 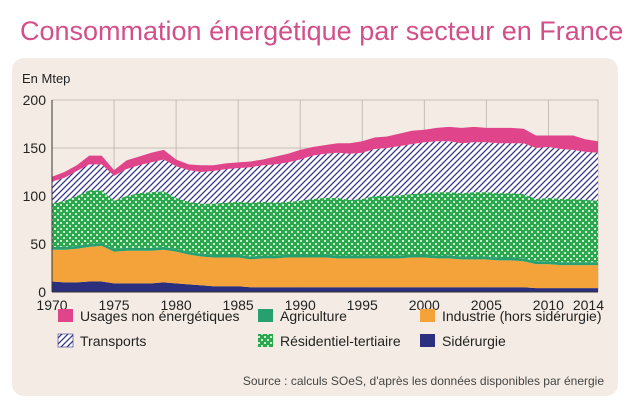 I want to click on legend-swatch-transports, so click(x=65, y=340).